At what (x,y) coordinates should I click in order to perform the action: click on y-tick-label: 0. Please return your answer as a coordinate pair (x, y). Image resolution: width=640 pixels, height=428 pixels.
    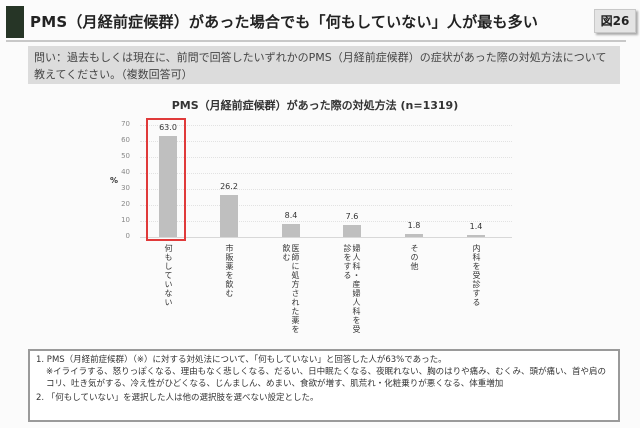
    Looking at the image, I should click on (127, 236).